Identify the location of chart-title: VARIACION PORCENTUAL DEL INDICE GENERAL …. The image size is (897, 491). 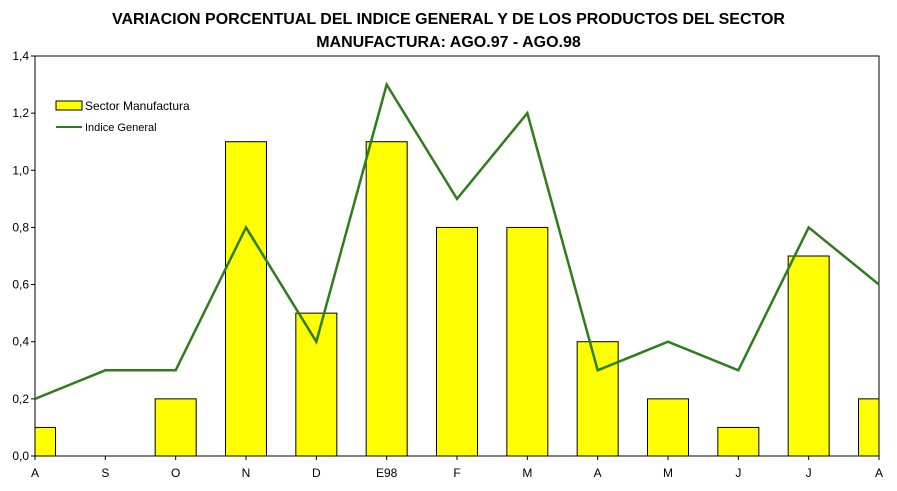
(448, 19).